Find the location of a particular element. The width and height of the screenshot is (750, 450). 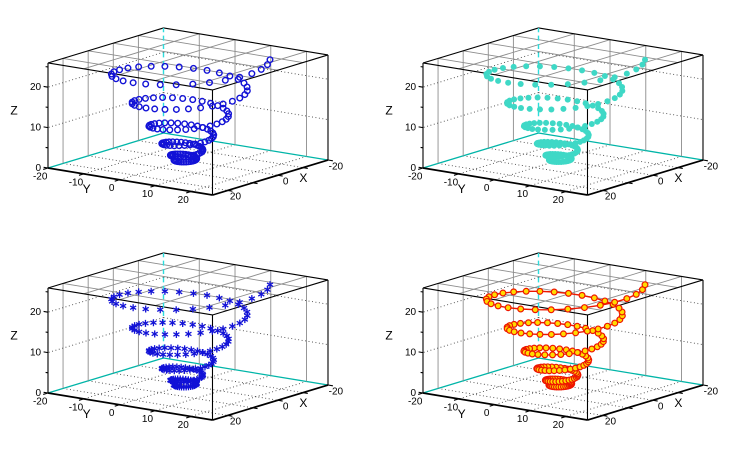

y-tick-label: -10 is located at coordinates (76, 407).